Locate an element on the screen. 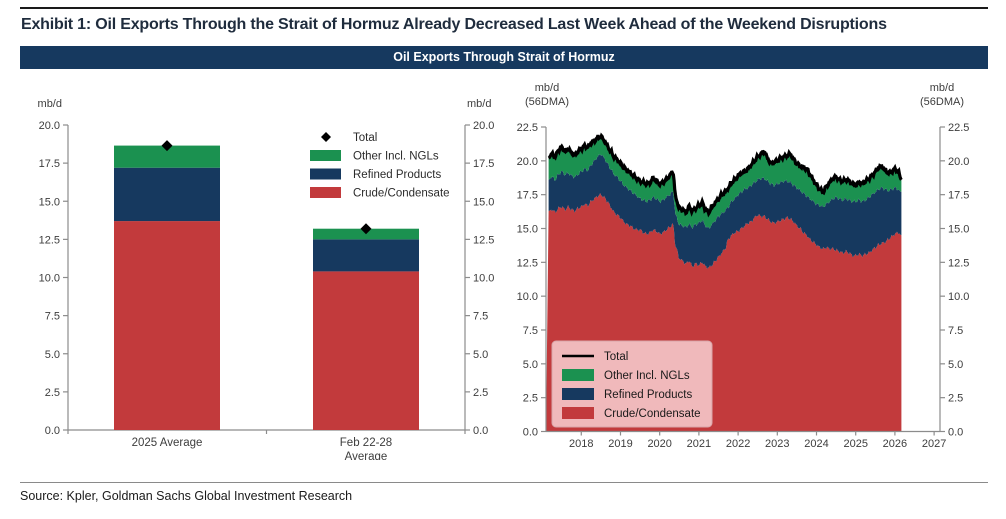 The image size is (1006, 519). svg-text: 2023 is located at coordinates (777, 444).